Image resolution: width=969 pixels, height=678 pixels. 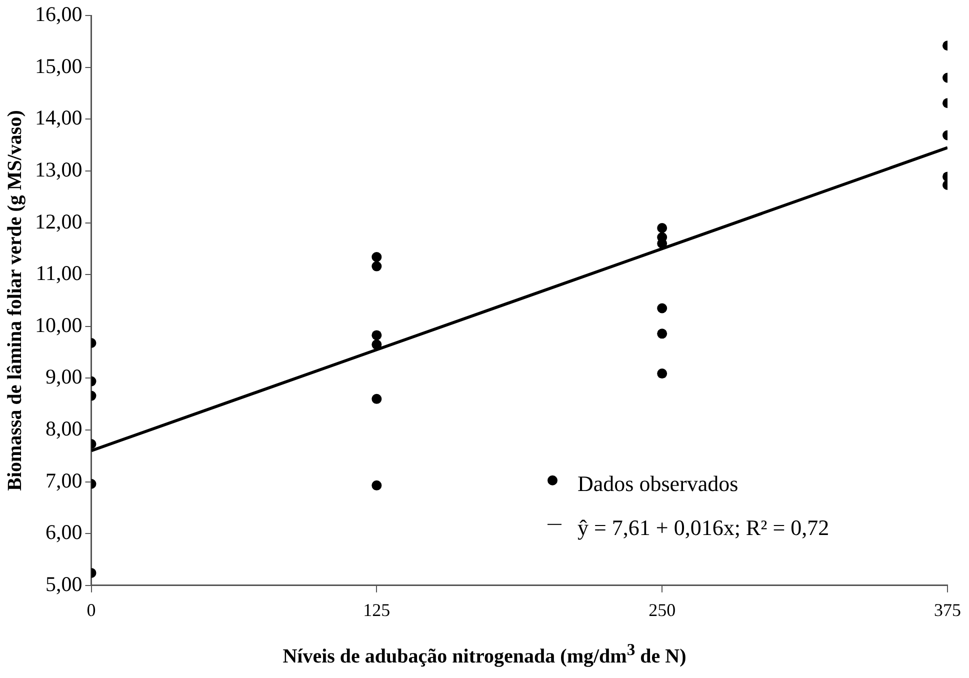 I want to click on y-tick-label: 12,00, so click(x=58, y=221).